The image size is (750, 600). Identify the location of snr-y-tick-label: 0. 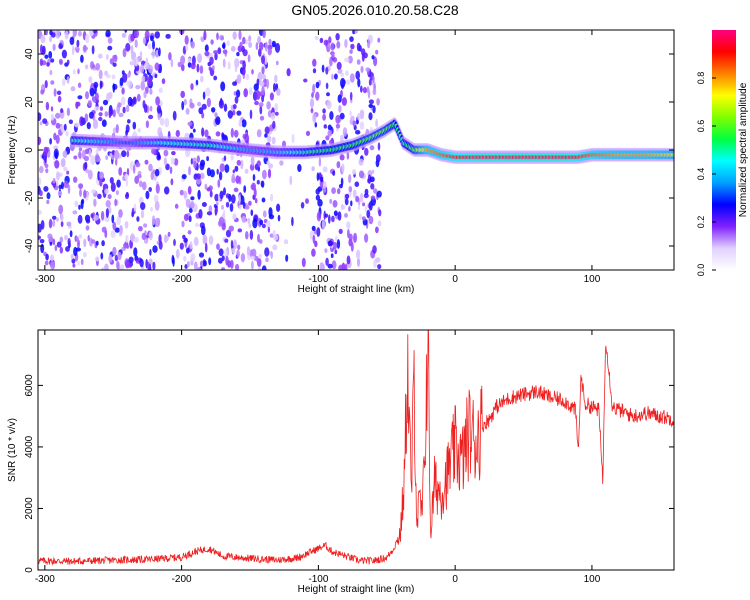
(29, 570).